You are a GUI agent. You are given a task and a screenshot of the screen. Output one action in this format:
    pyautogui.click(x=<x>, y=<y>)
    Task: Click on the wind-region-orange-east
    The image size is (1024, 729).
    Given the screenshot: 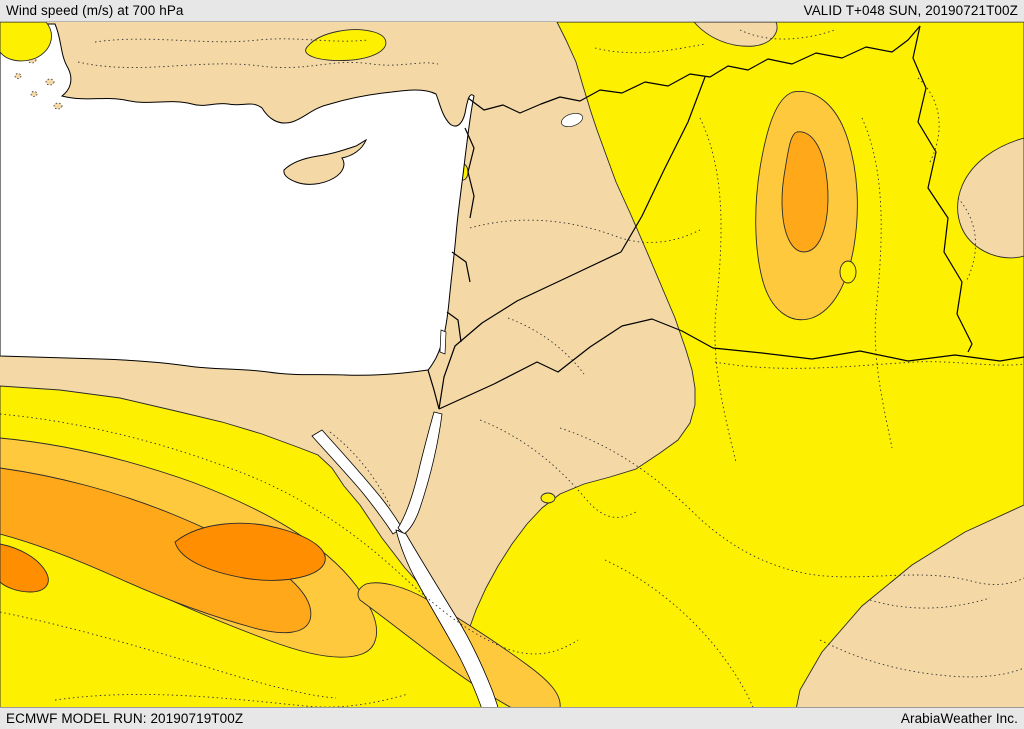 What is the action you would take?
    pyautogui.click(x=805, y=192)
    